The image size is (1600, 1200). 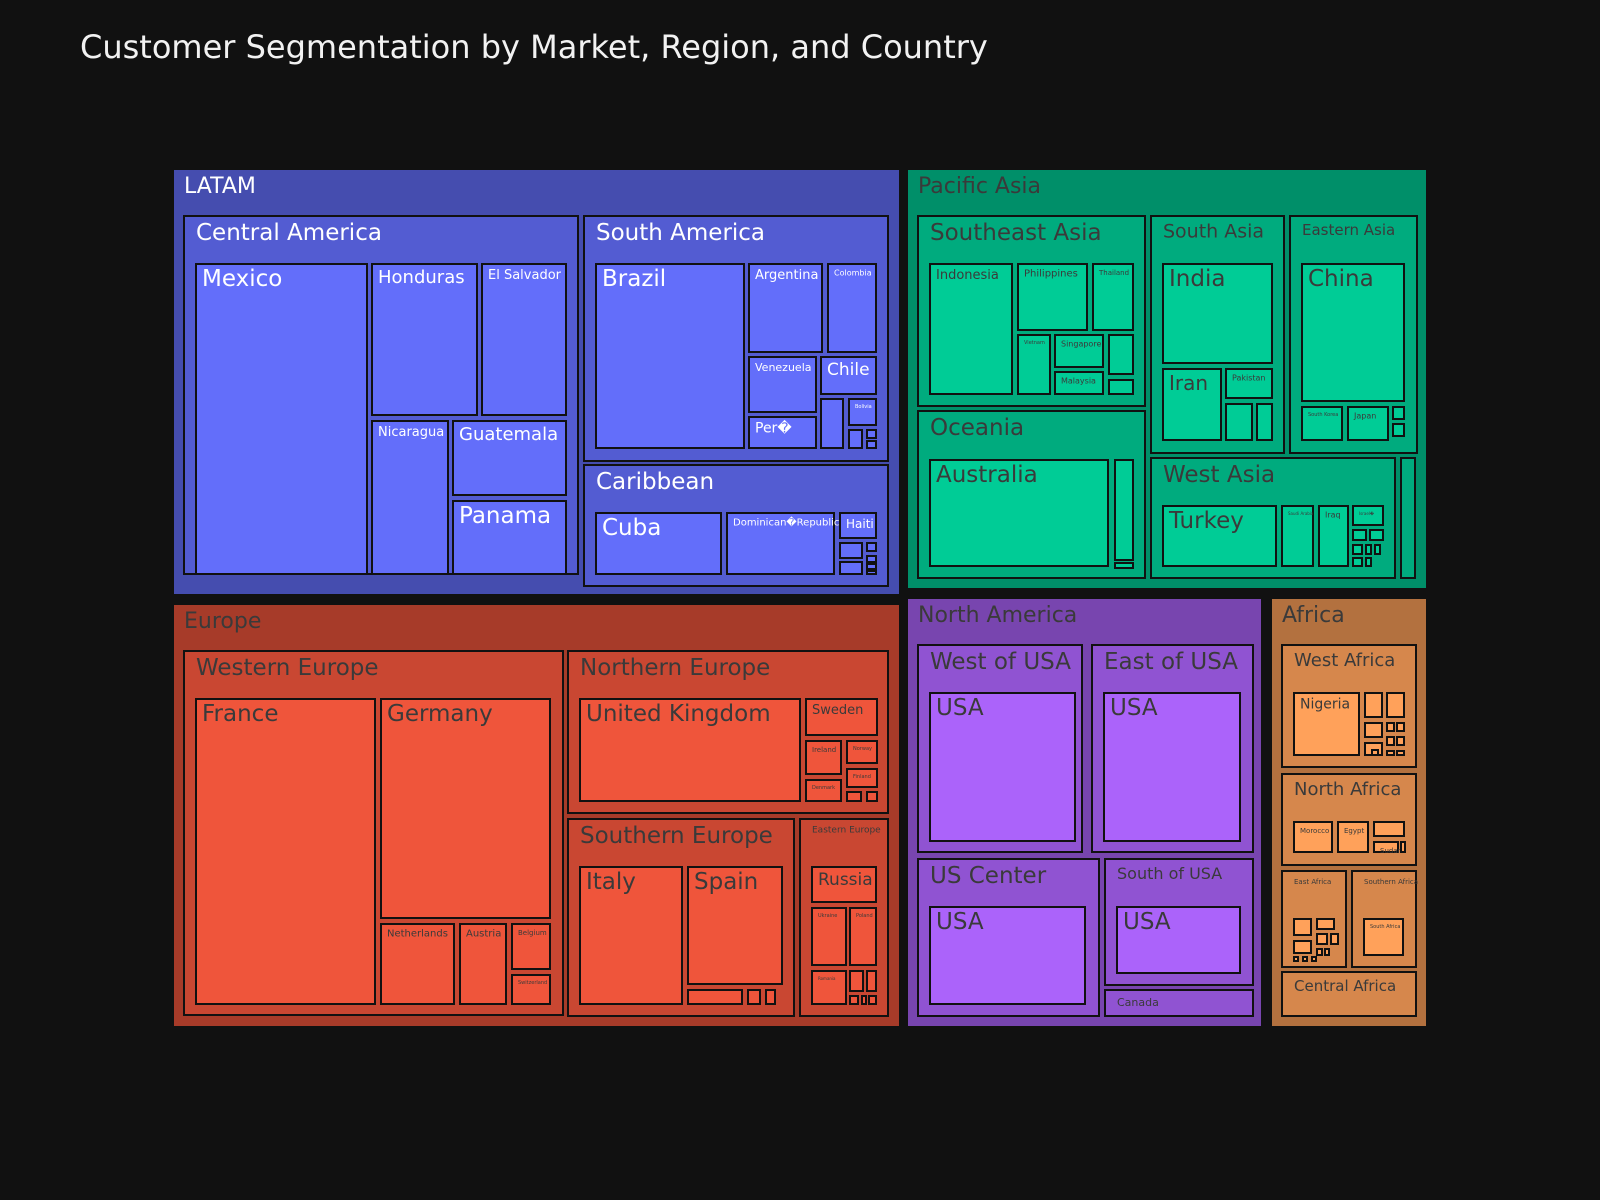 I want to click on country-tile-japan, so click(x=1368, y=423).